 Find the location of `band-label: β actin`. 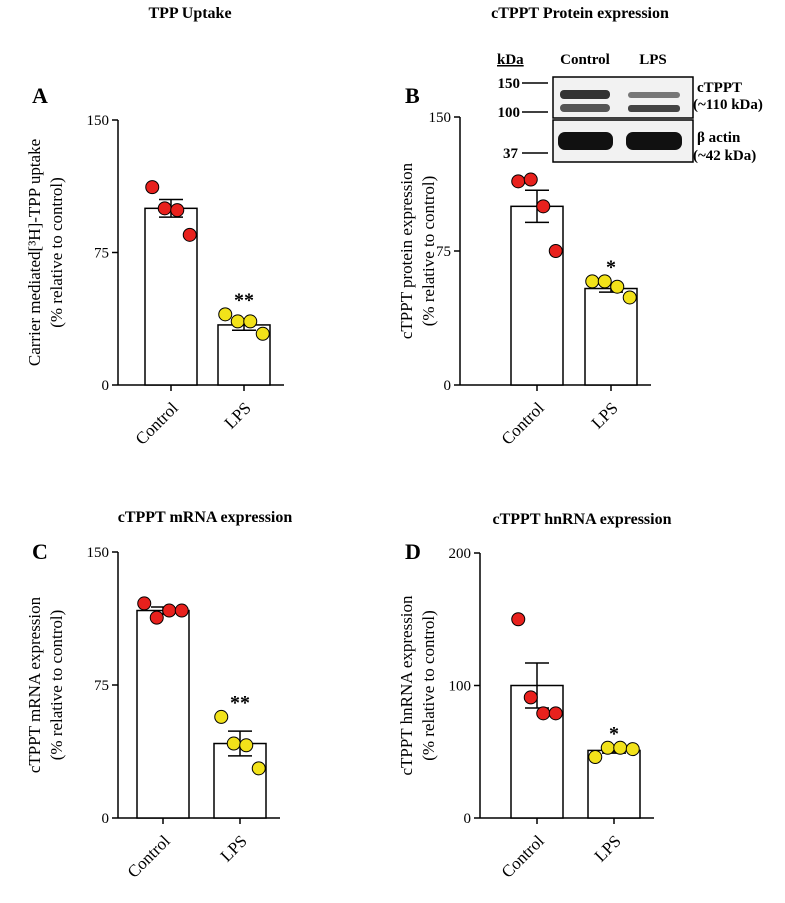

band-label: β actin is located at coordinates (719, 138).